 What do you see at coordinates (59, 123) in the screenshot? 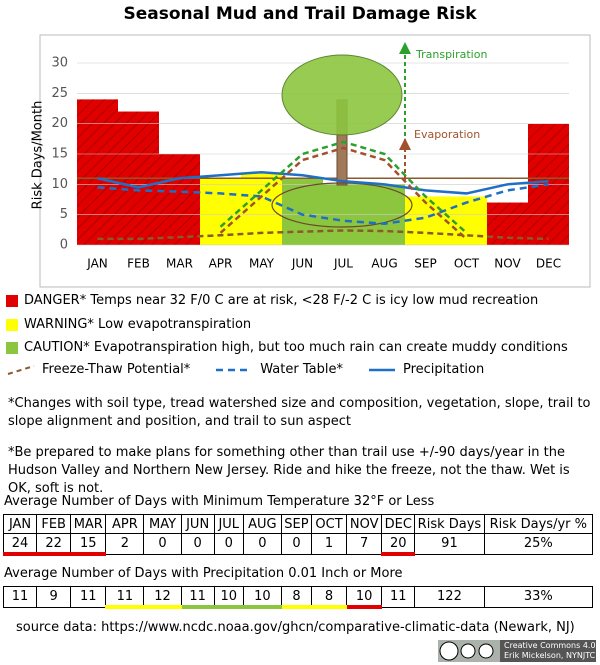
I see `y-tick-label: 20` at bounding box center [59, 123].